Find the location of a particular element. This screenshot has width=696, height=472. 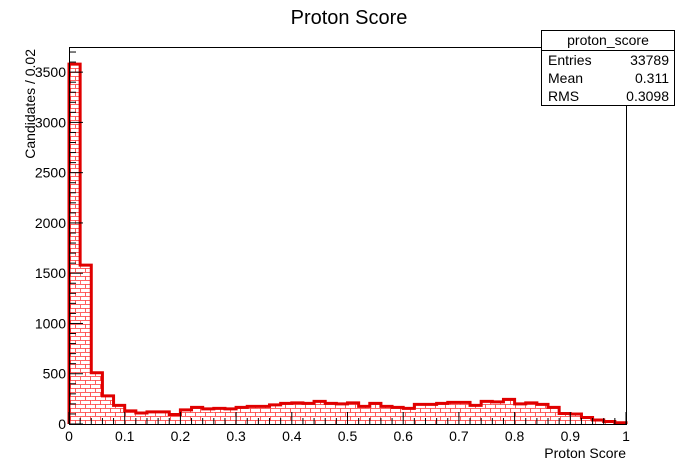

y-tick-label: 2500 is located at coordinates (50, 173).